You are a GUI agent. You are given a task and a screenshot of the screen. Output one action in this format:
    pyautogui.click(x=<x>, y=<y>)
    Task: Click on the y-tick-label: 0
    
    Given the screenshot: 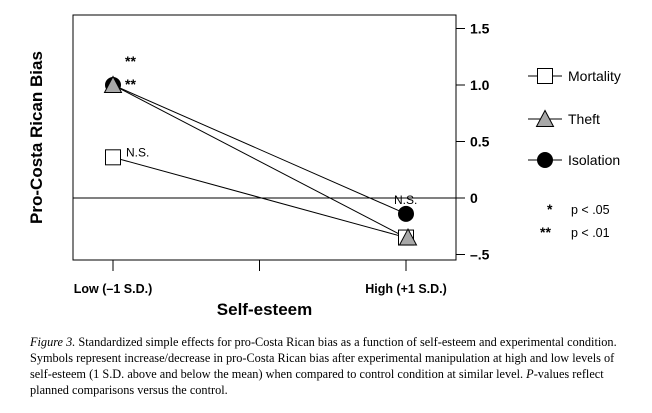 What is the action you would take?
    pyautogui.click(x=474, y=198)
    